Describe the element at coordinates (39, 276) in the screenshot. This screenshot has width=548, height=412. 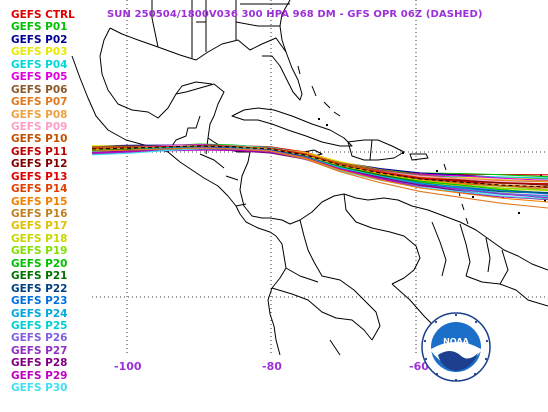
I see `legend-item: GEFS P21` at that location.